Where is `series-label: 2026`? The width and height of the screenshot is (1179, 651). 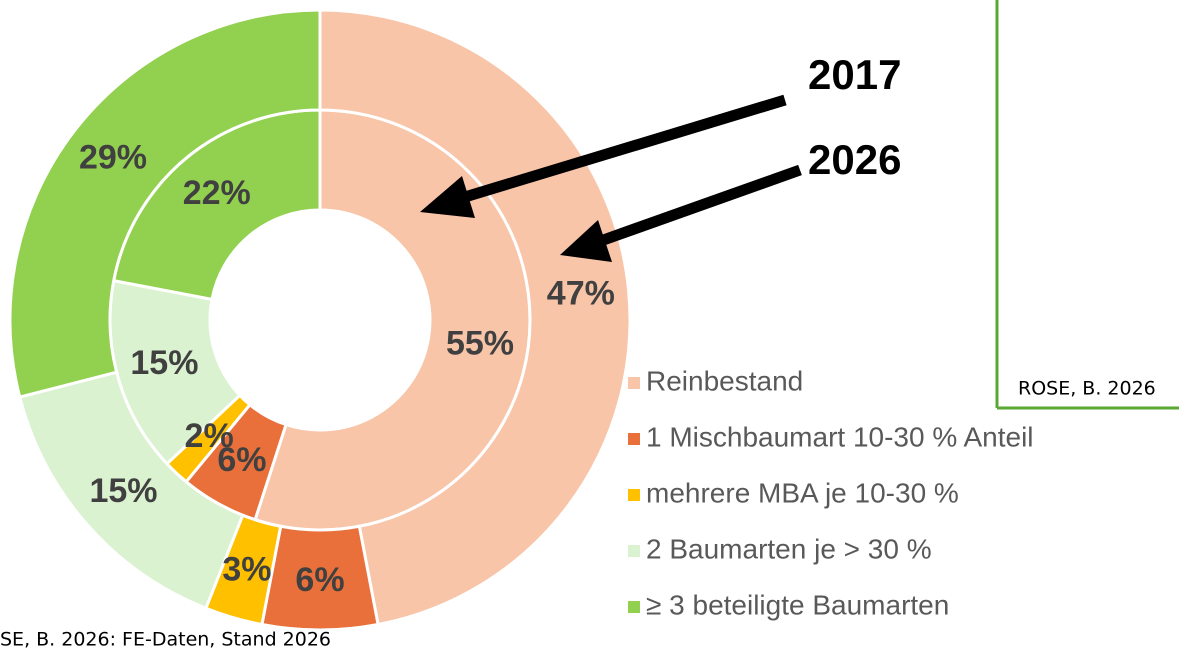
series-label: 2026 is located at coordinates (854, 159).